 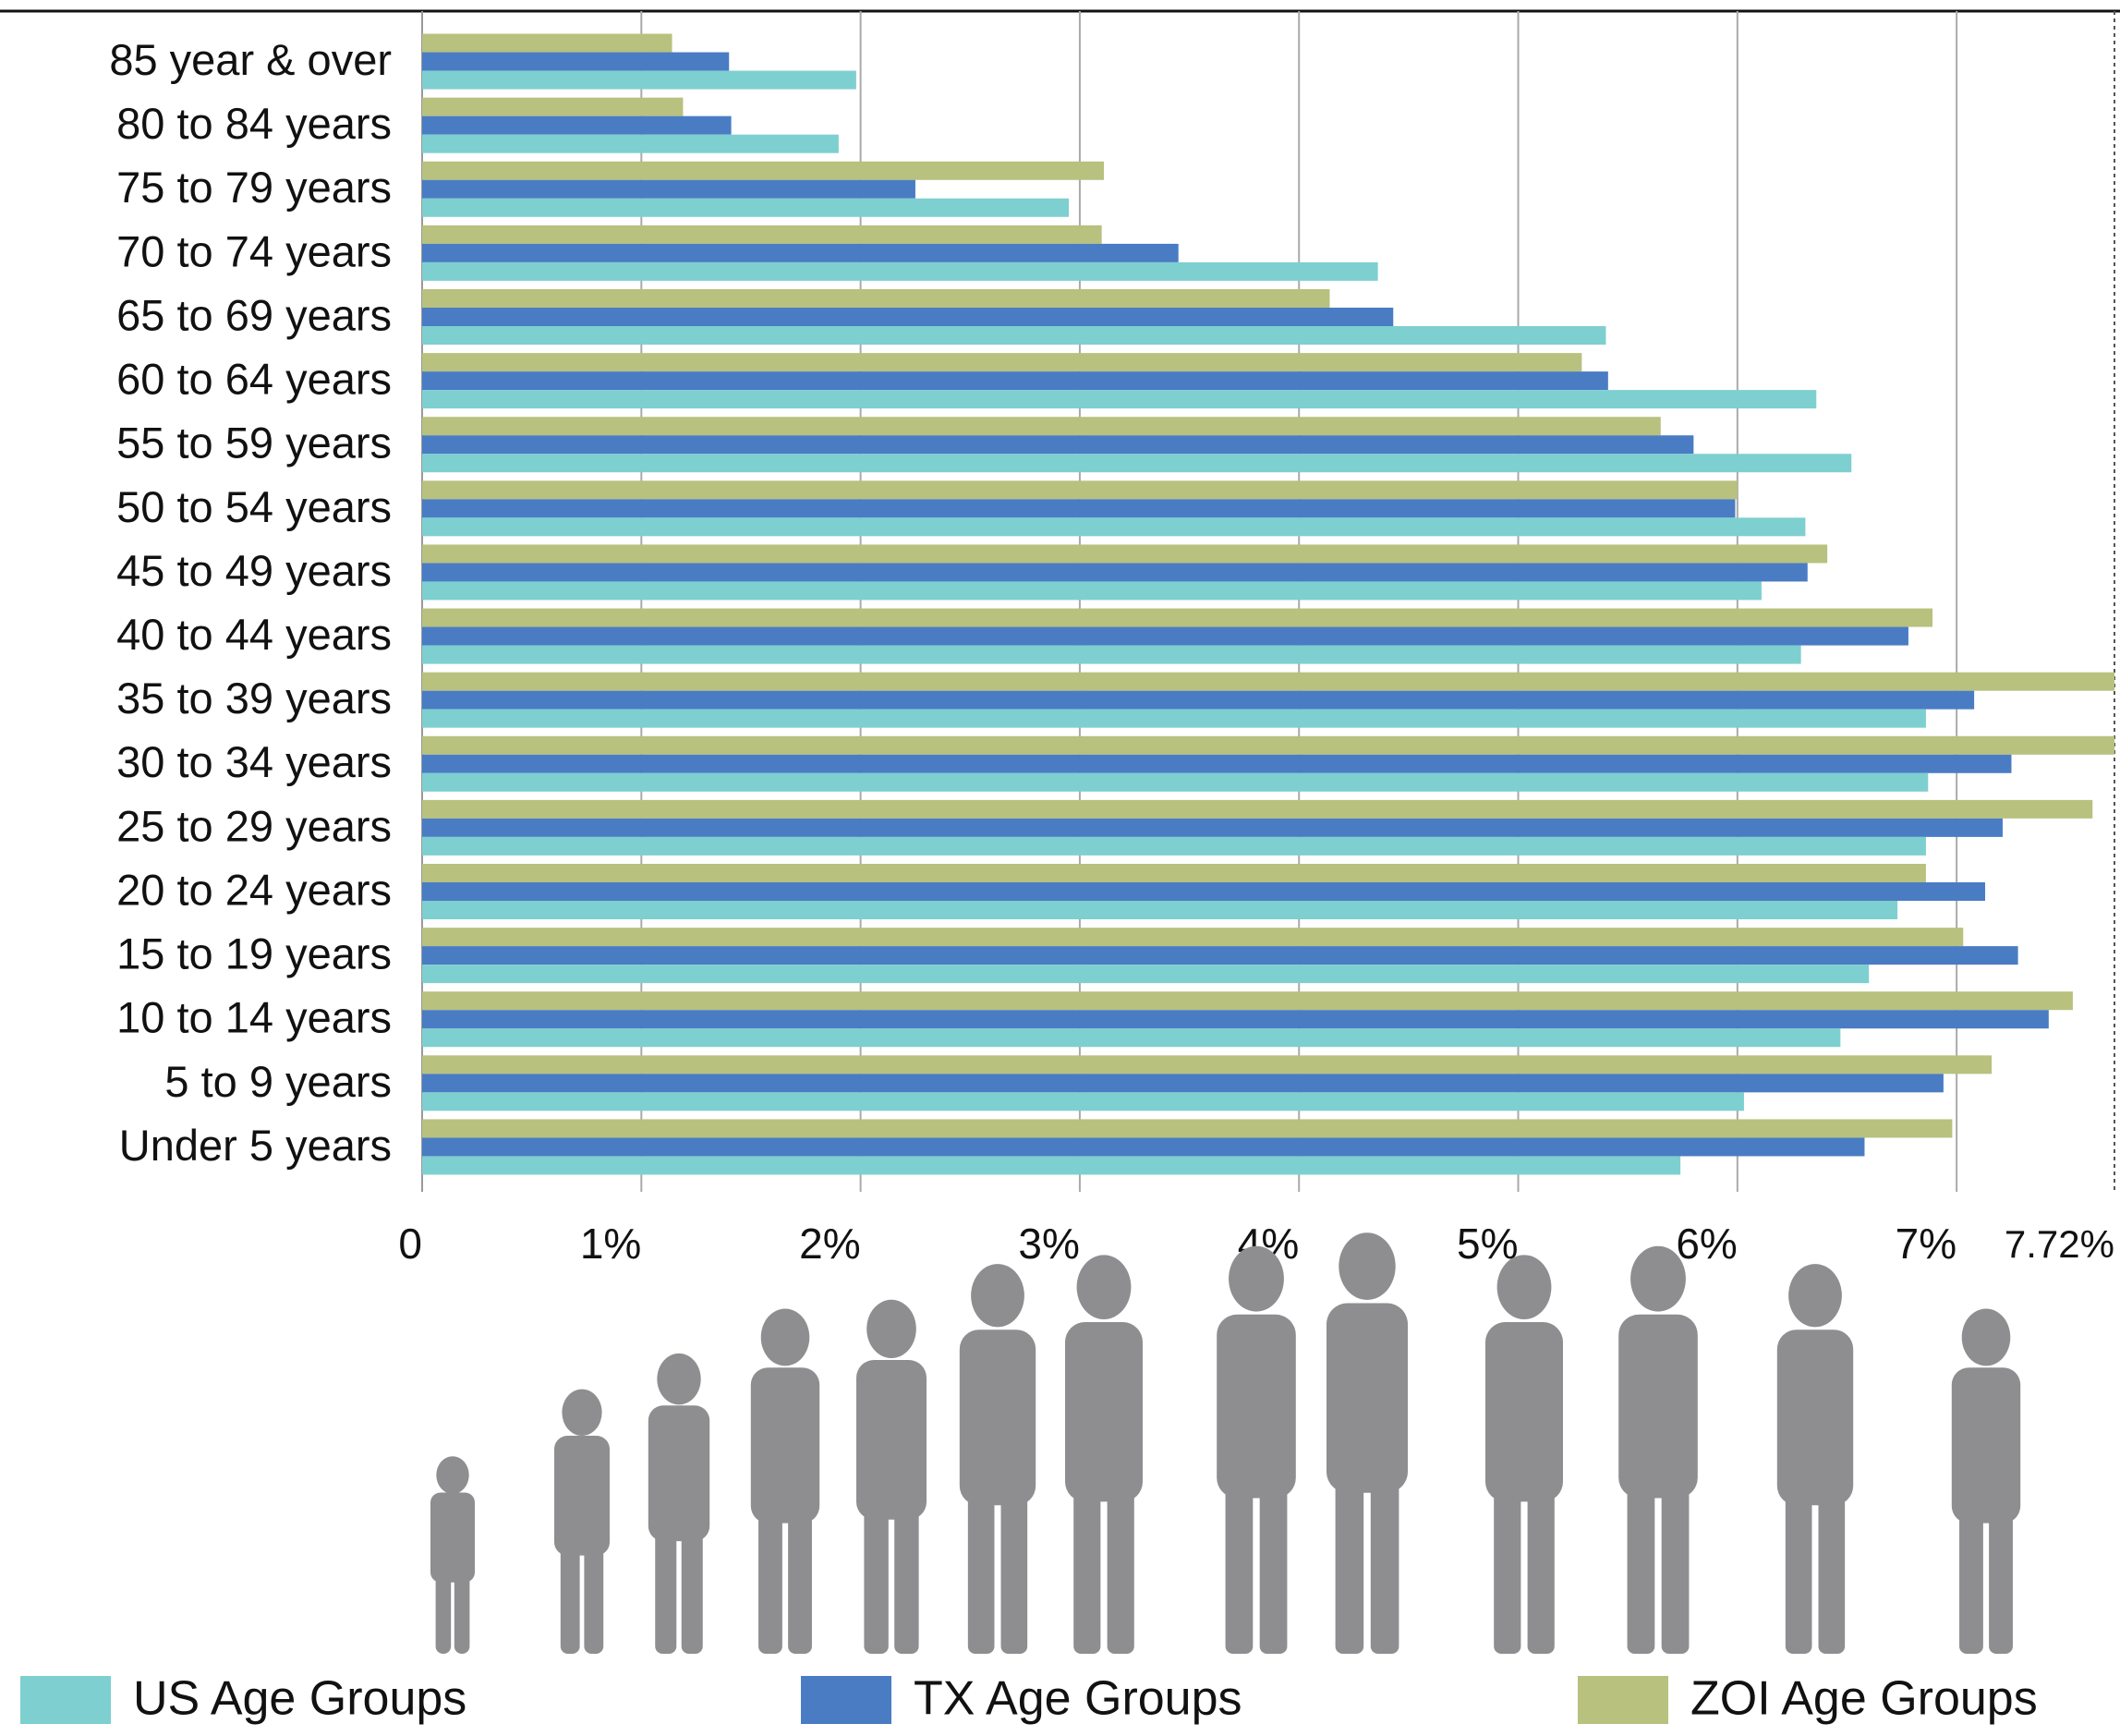 What do you see at coordinates (829, 1244) in the screenshot?
I see `x-tick-label: 2%` at bounding box center [829, 1244].